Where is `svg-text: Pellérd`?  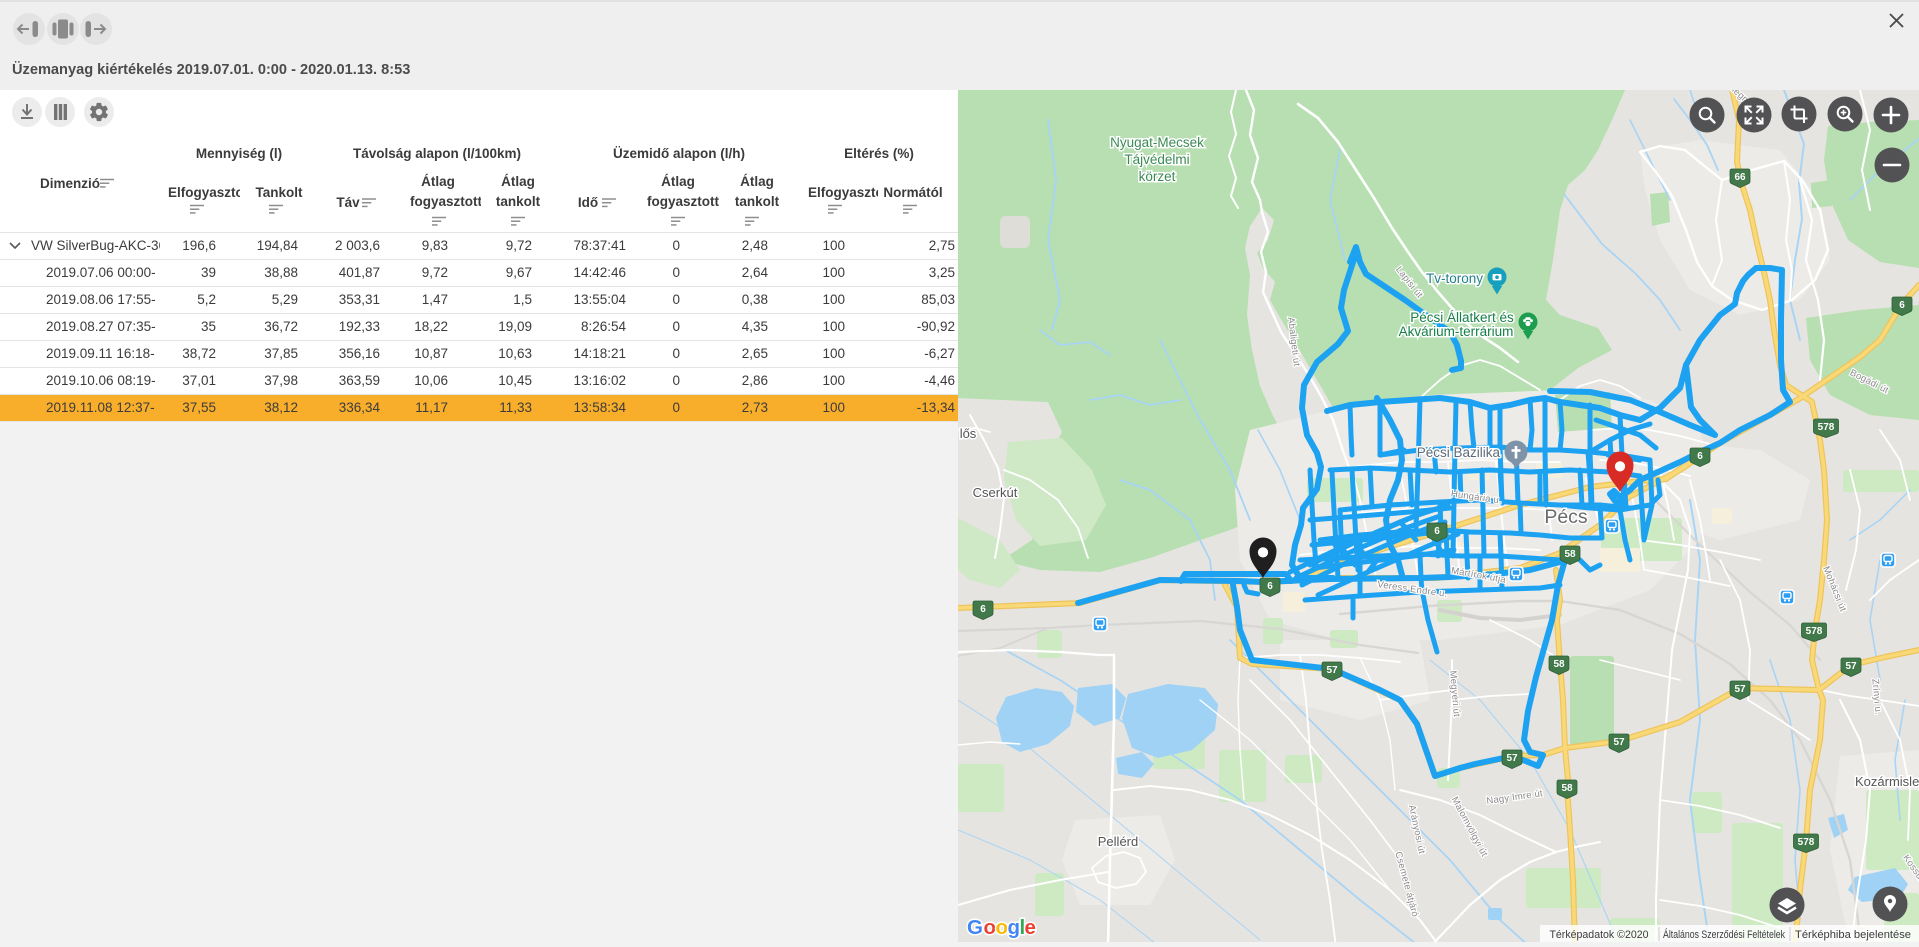
svg-text: Pellérd is located at coordinates (1118, 841).